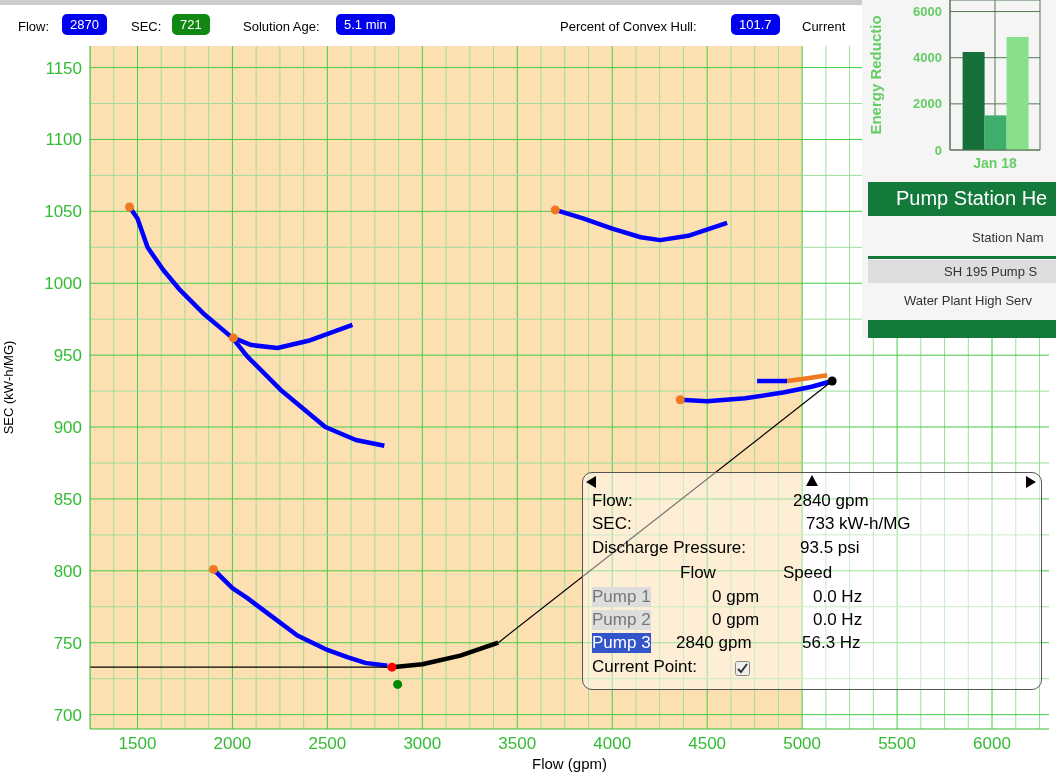  I want to click on y-tick-label: 6000, so click(927, 12).